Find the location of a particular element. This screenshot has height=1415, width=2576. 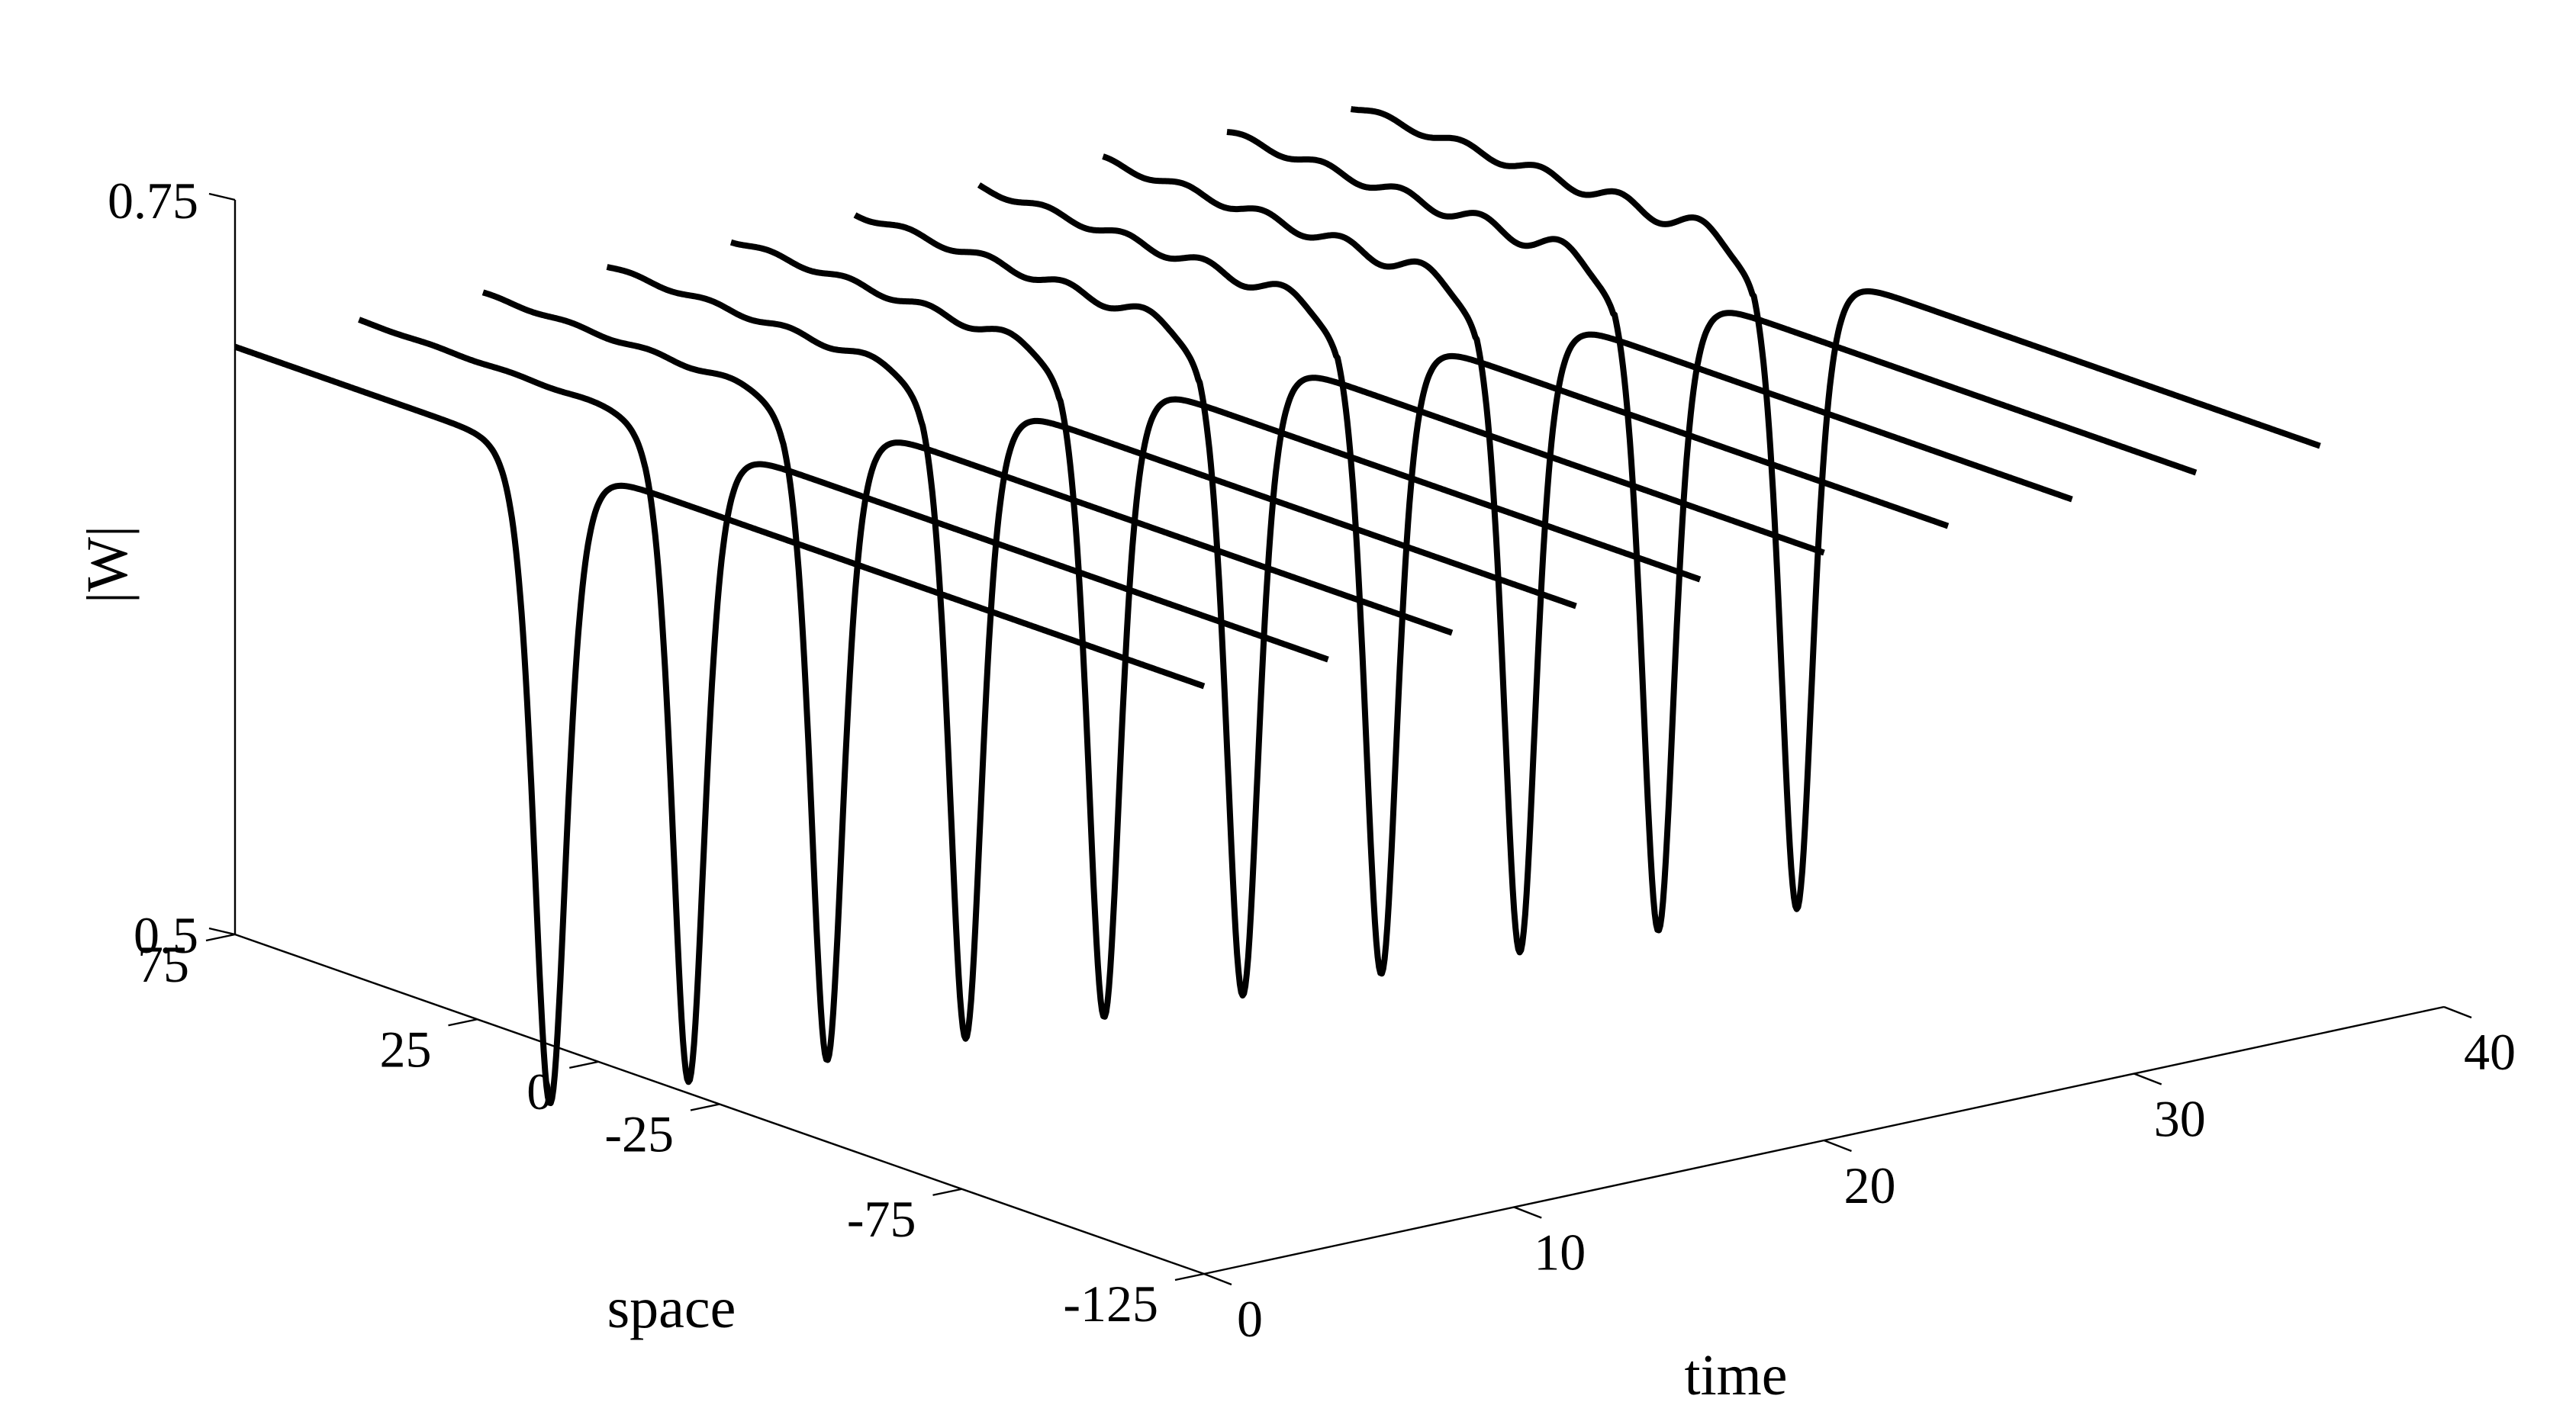

z-tick-label: 0.5 is located at coordinates (166, 935).